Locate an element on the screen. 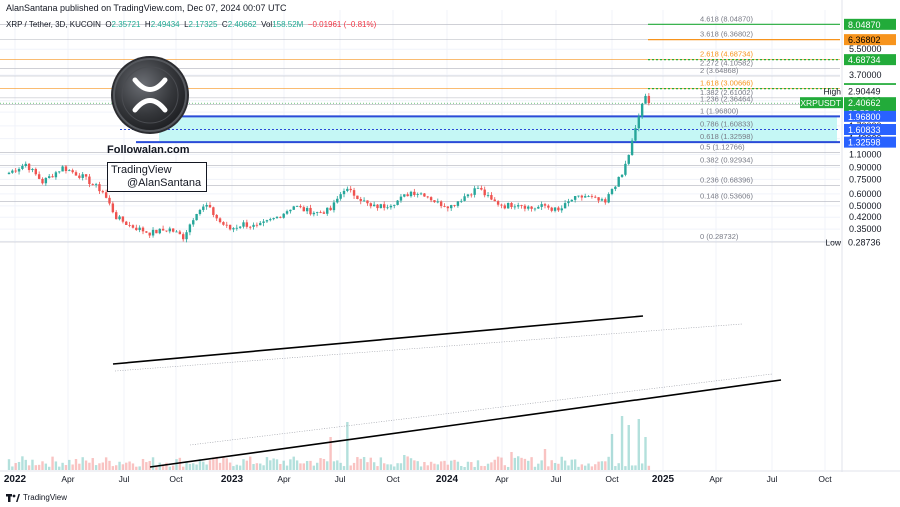  price-tag-value: 2.90449 is located at coordinates (864, 91).